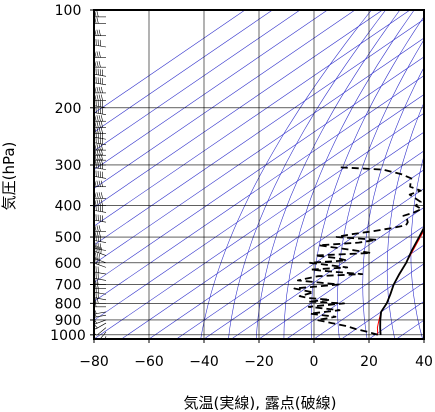 The image size is (435, 412). I want to click on sounding-profiles, so click(358, 251).